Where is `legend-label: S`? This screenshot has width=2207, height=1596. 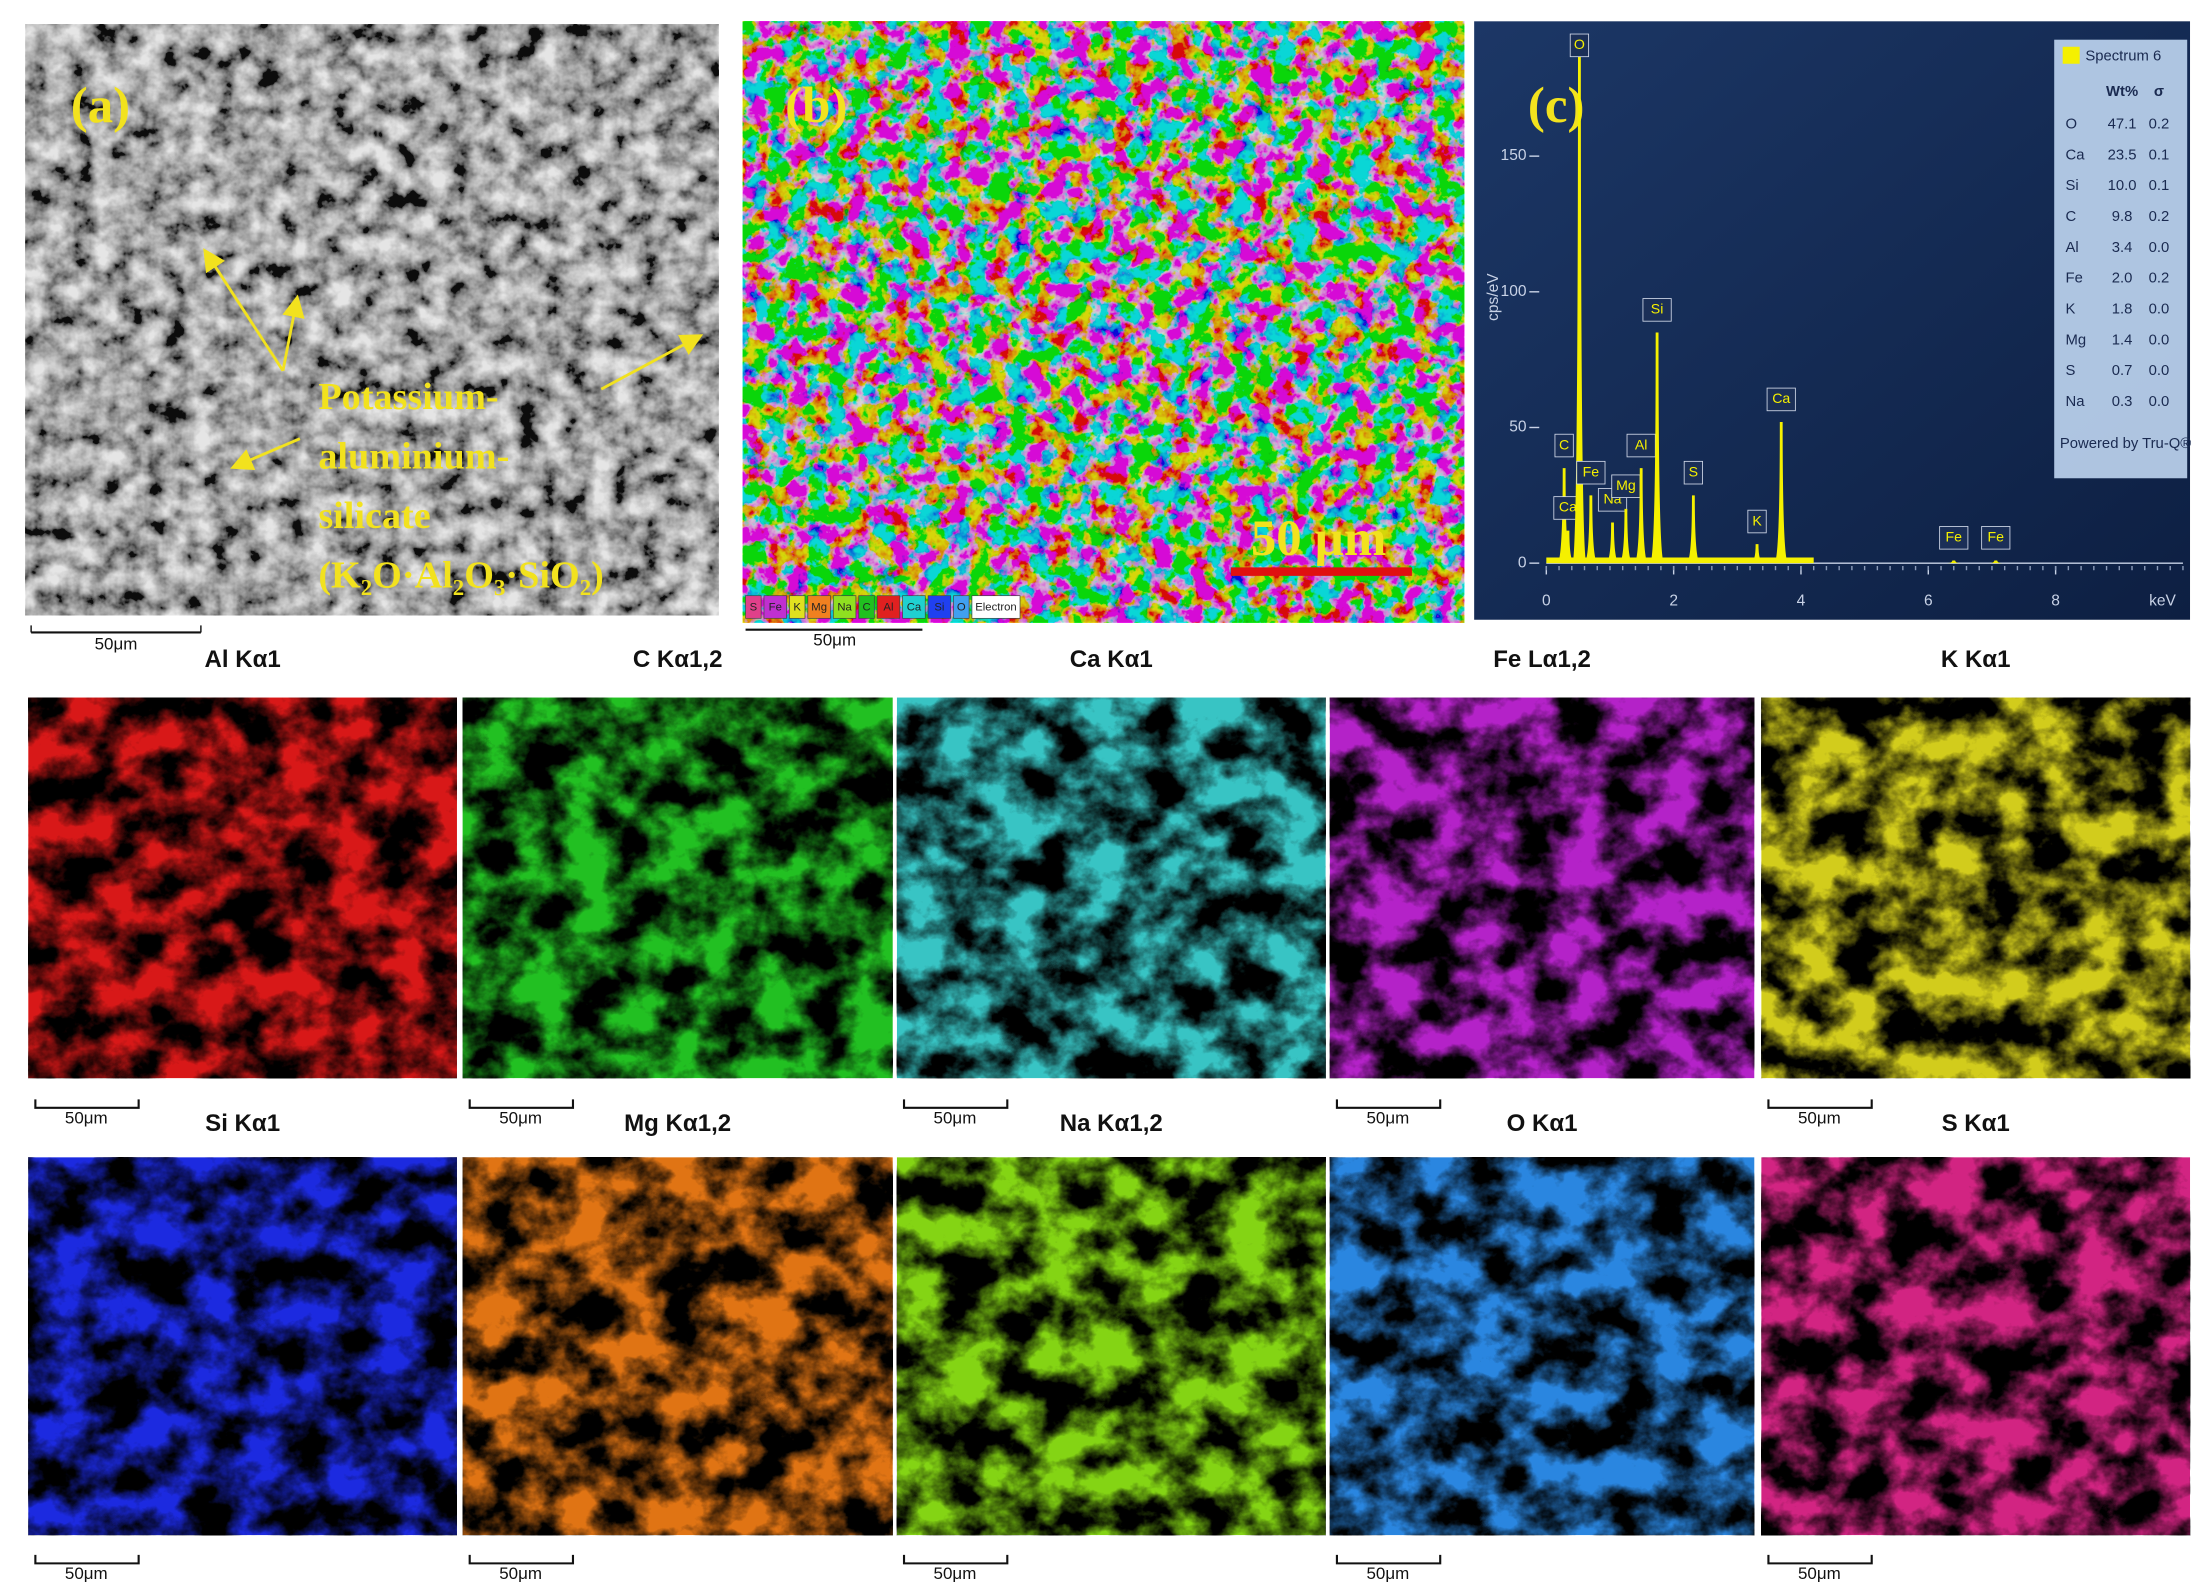
legend-label: S is located at coordinates (754, 608).